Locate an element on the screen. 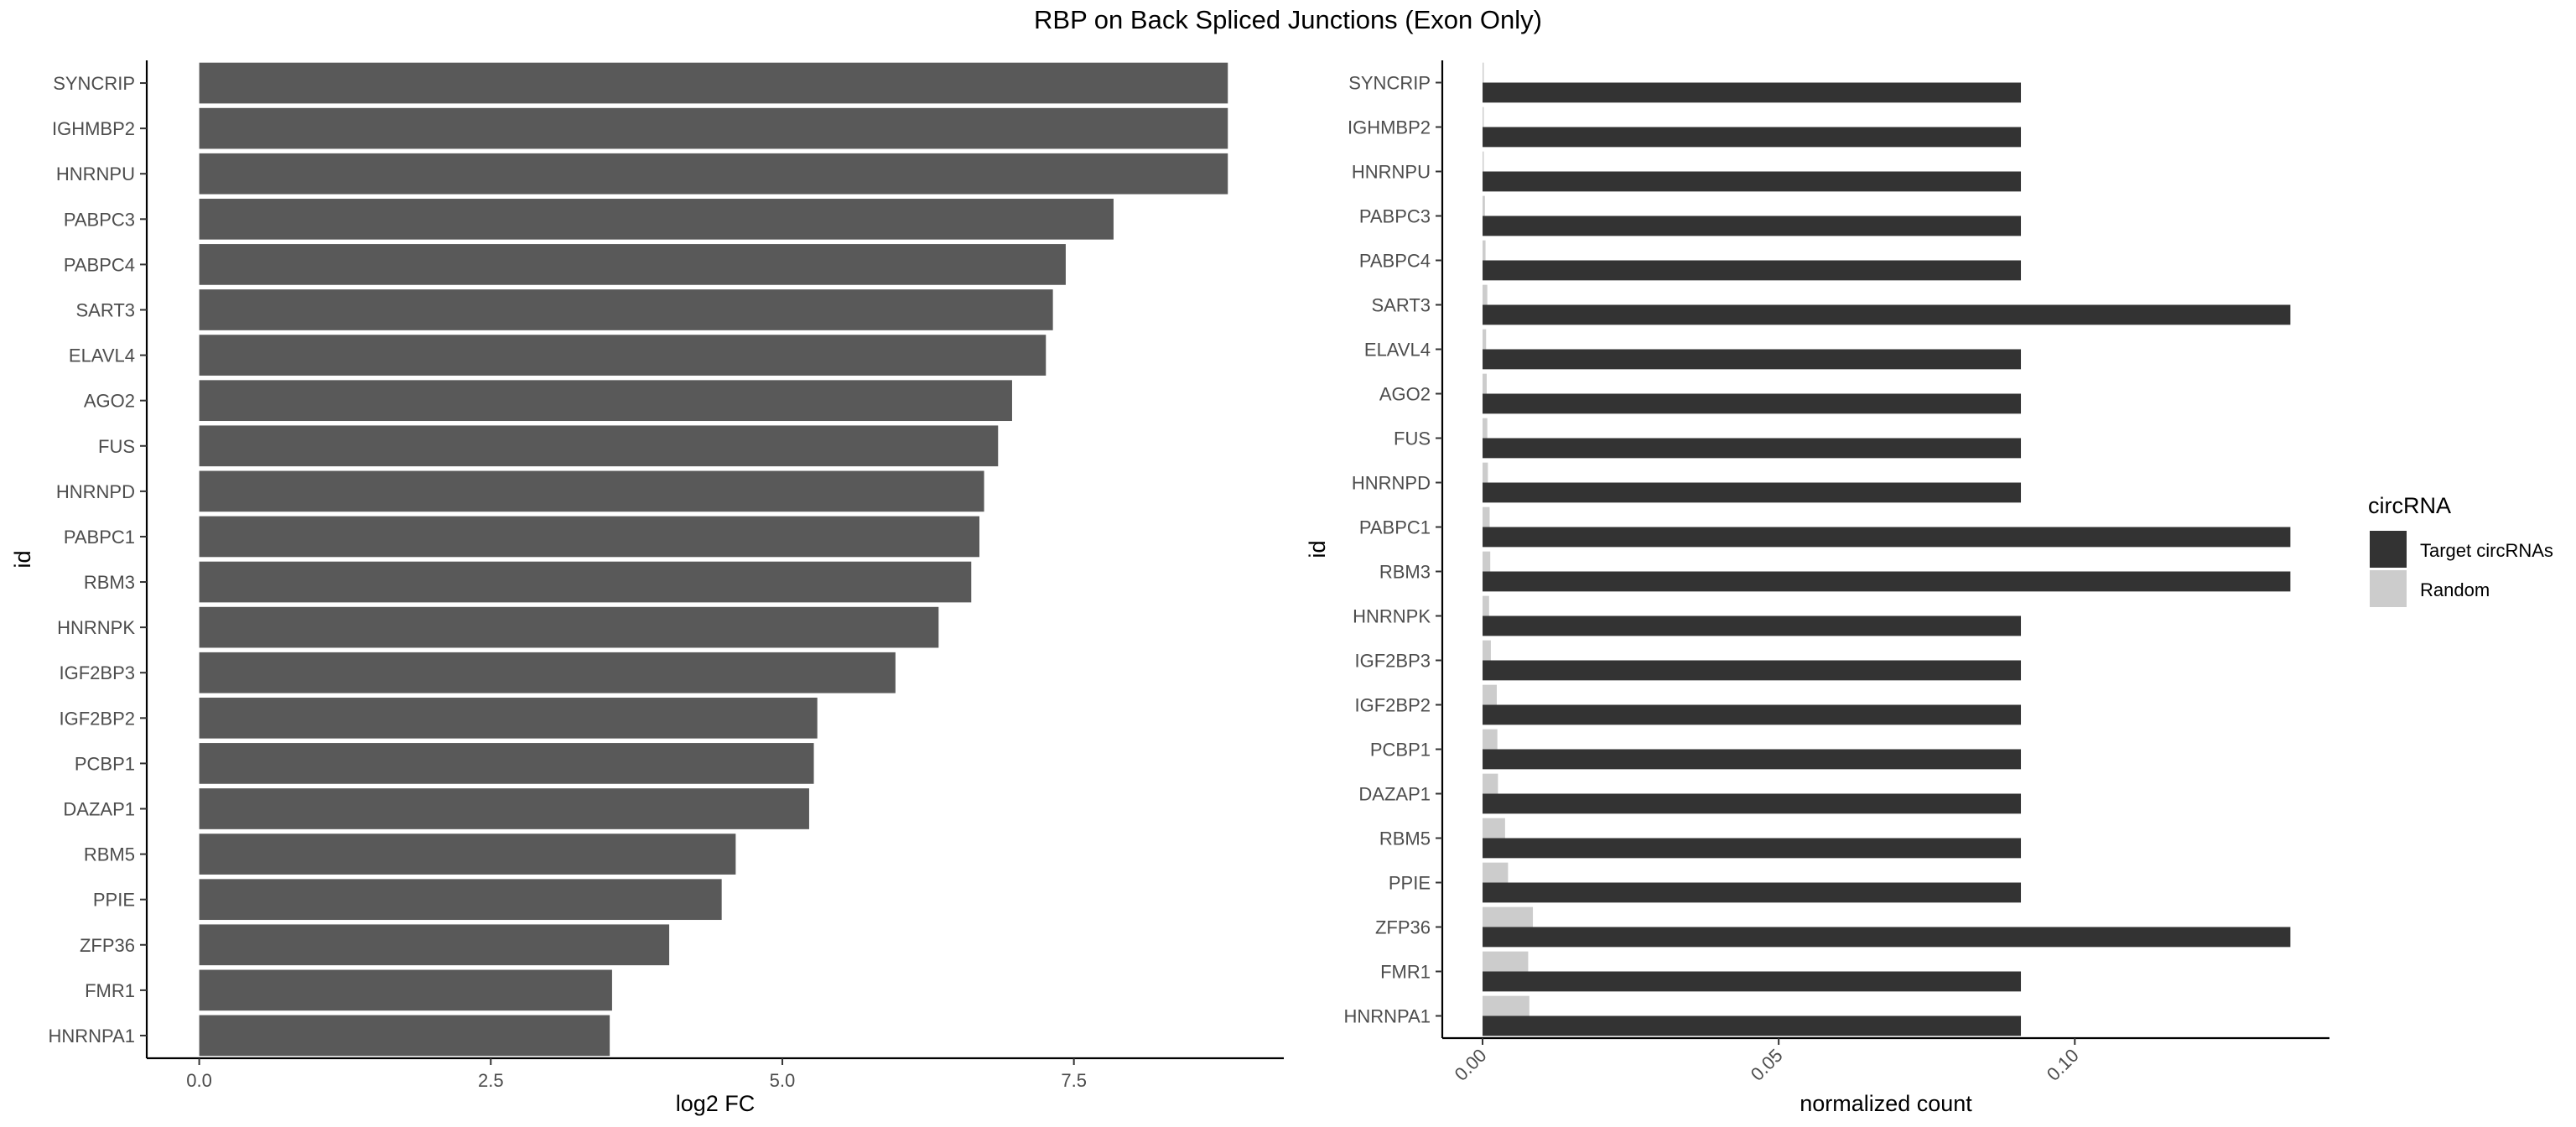 The width and height of the screenshot is (2576, 1127). right-y-tick-label: RBM3 is located at coordinates (1405, 572).